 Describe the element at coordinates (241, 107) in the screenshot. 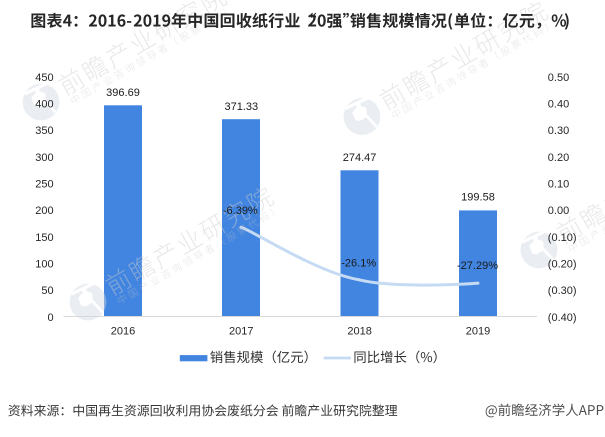

I see `svg-text: 371.33` at that location.